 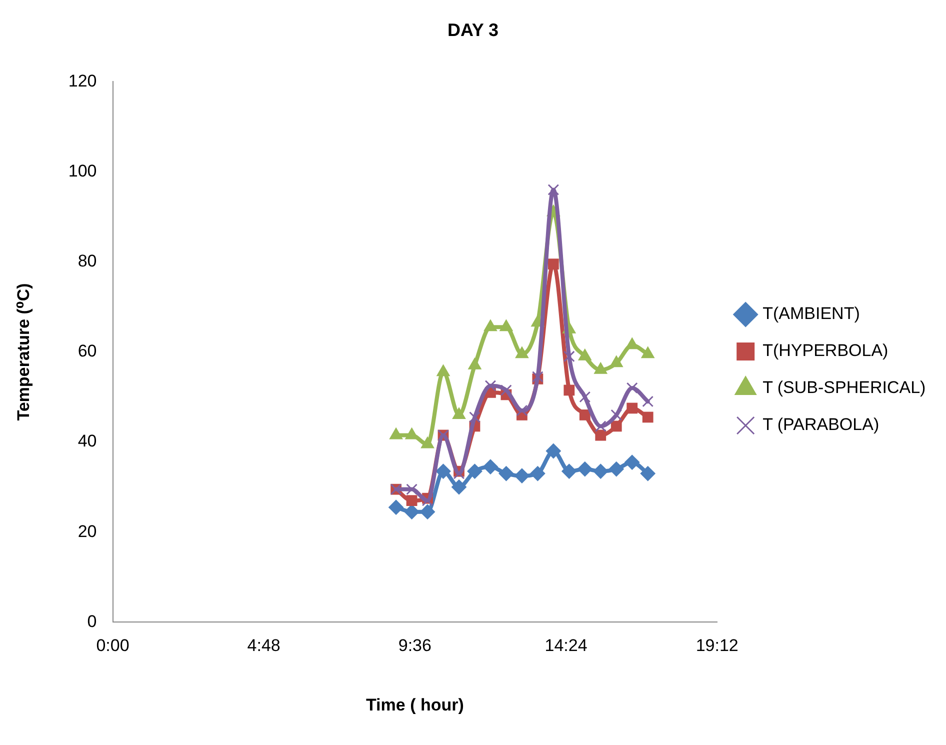 I want to click on legend-label: T(AMBIENT), so click(x=811, y=314).